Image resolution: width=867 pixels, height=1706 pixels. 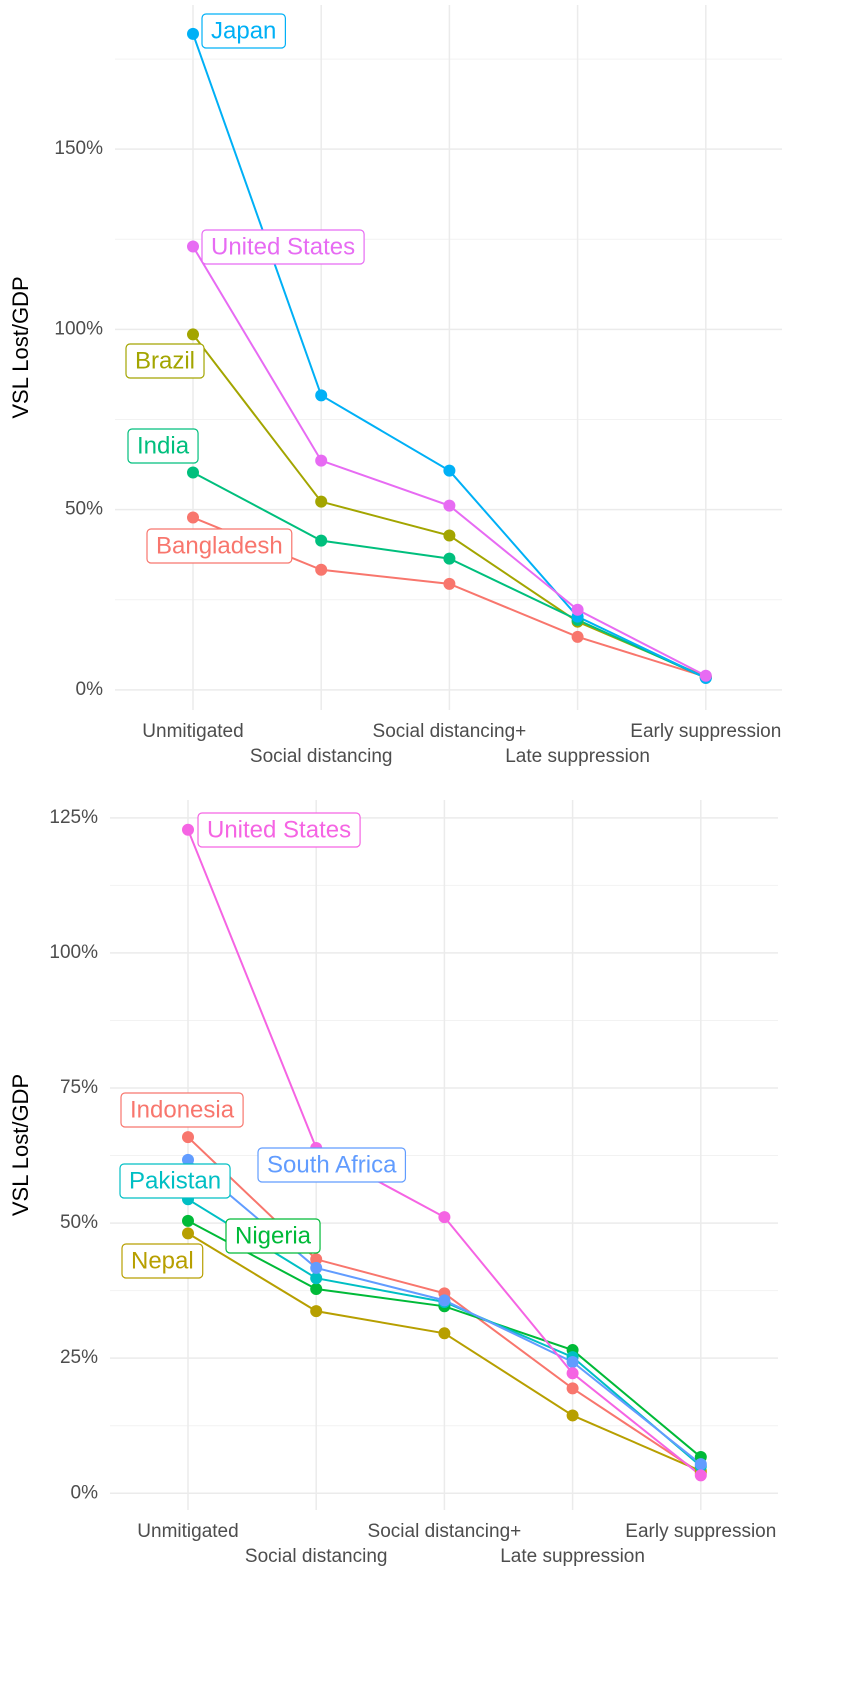 I want to click on series-label: Nigeria, so click(x=273, y=1235).